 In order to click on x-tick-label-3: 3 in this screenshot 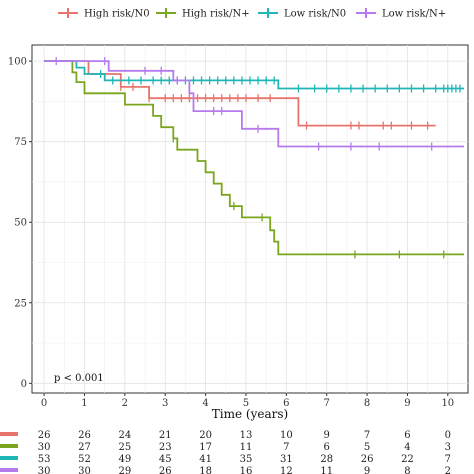, I will do `click(165, 403)`.